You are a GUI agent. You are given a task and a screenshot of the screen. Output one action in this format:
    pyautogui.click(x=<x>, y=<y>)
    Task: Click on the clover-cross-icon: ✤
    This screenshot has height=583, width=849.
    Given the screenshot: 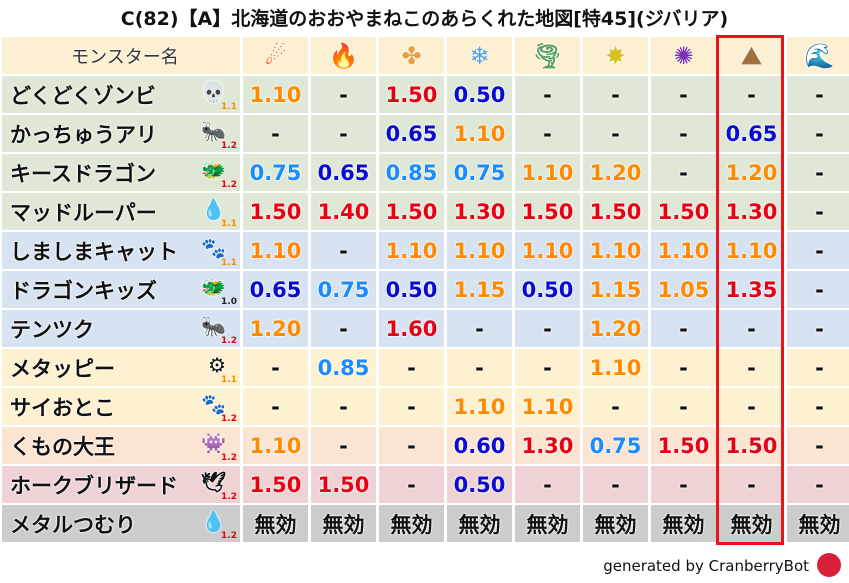 What is the action you would take?
    pyautogui.click(x=411, y=55)
    